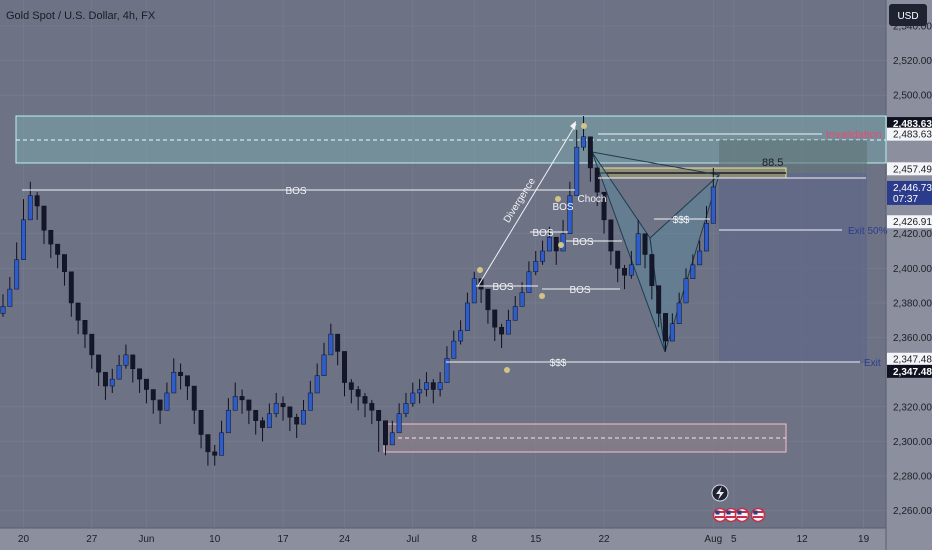 The image size is (932, 550). I want to click on y-tick-label: 2,360.00, so click(912, 338).